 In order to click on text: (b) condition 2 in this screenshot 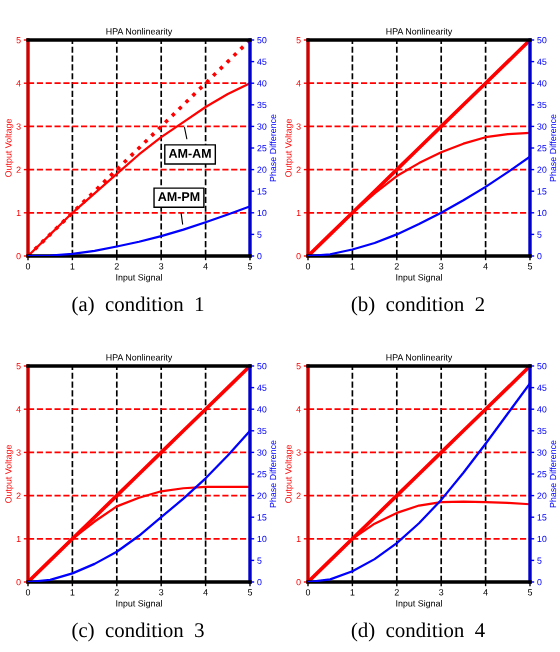, I will do `click(417, 306)`.